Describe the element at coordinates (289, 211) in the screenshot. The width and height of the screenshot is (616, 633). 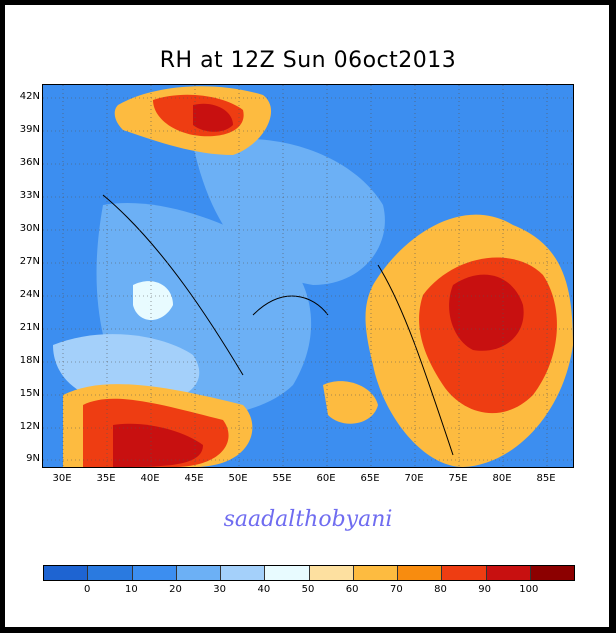
I see `iran-region` at that location.